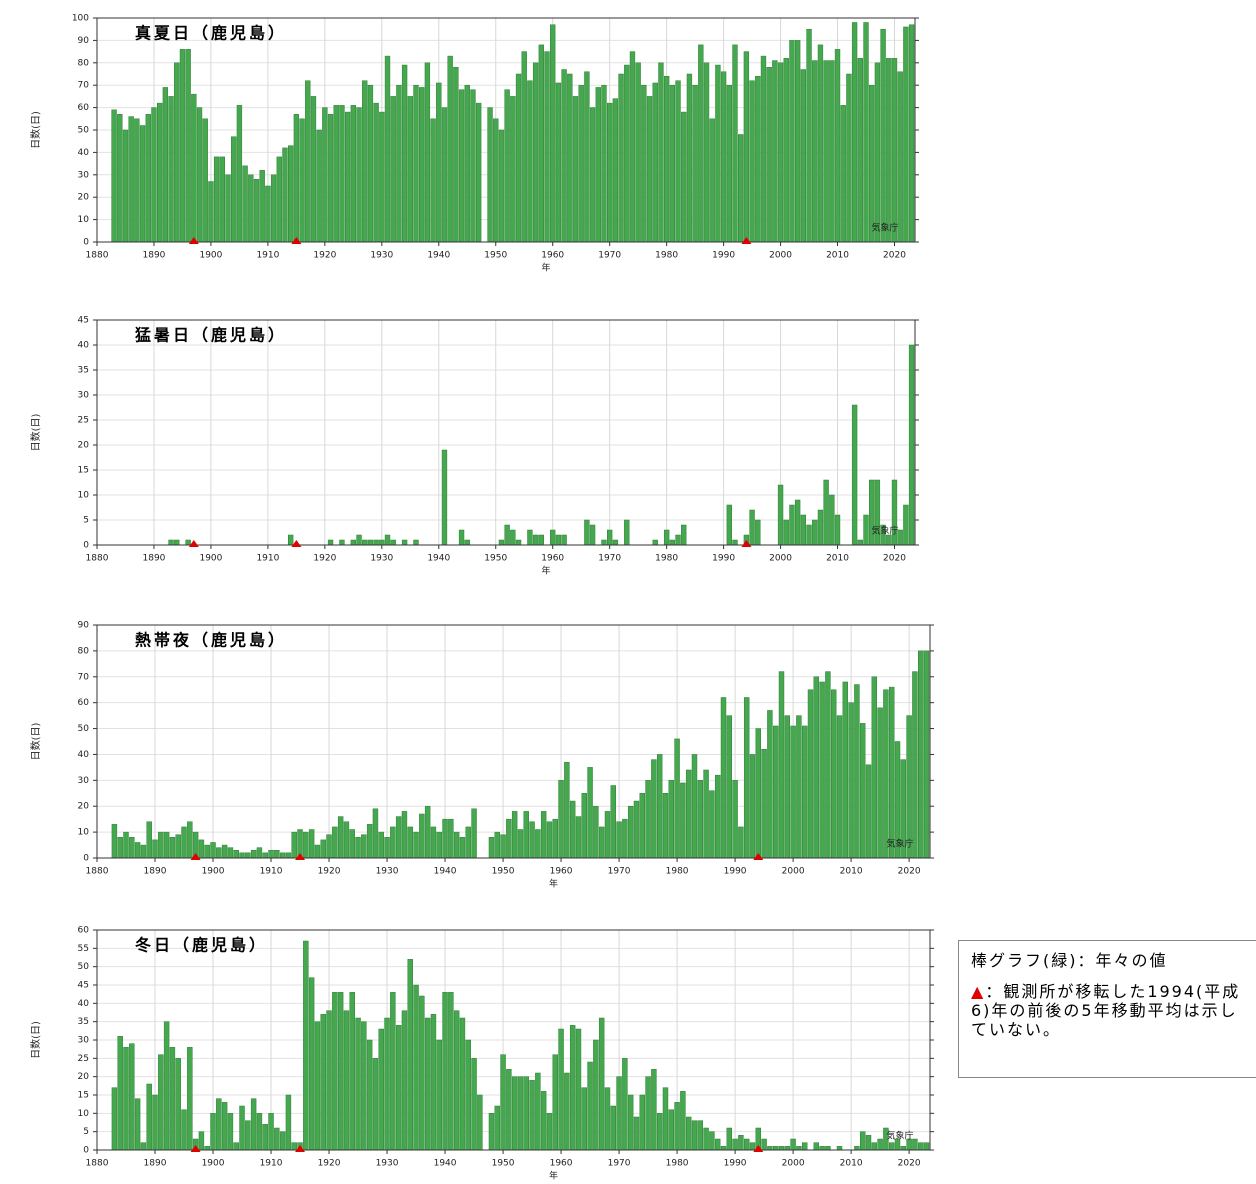 The height and width of the screenshot is (1184, 1256). I want to click on y-tick-label: 40, so click(84, 1004).